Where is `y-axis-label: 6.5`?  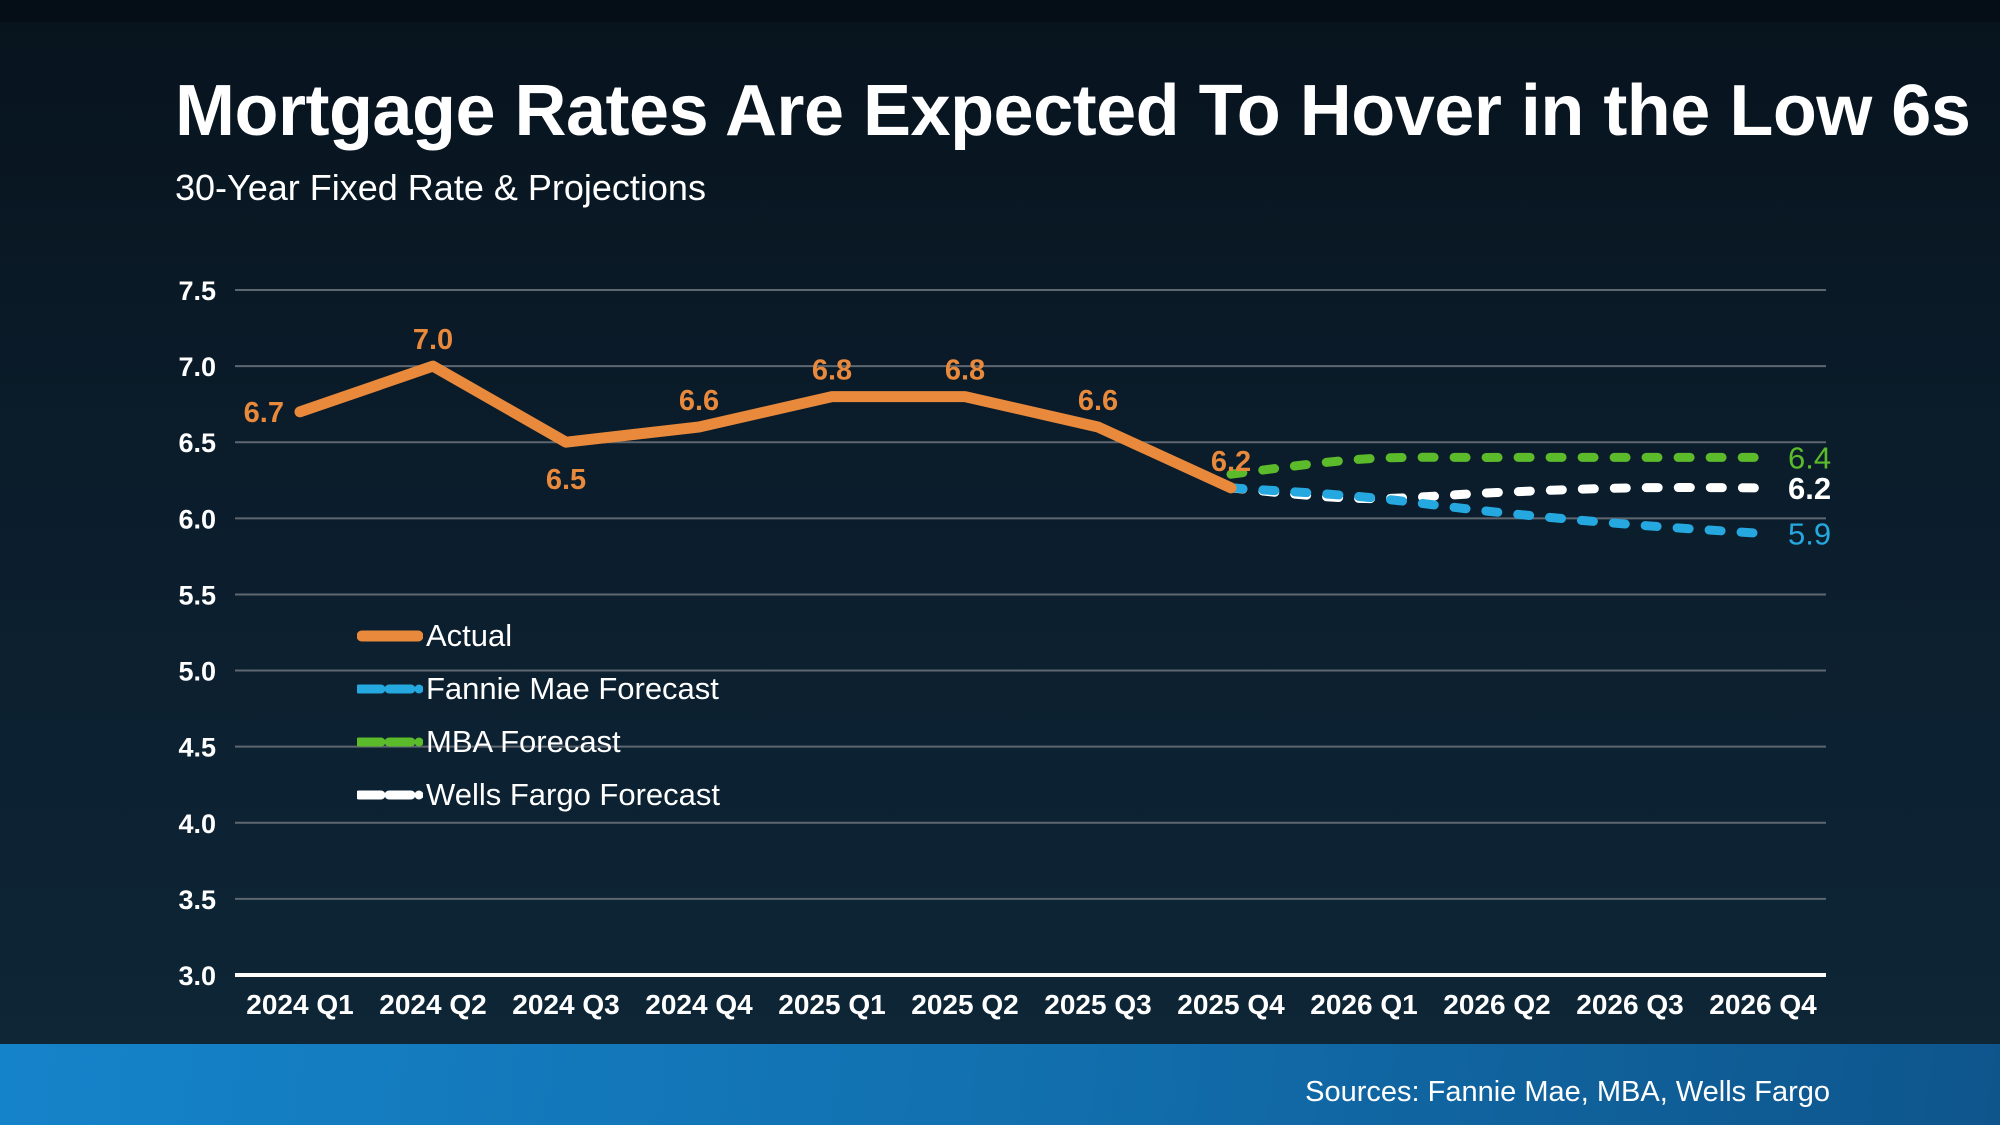 y-axis-label: 6.5 is located at coordinates (197, 443).